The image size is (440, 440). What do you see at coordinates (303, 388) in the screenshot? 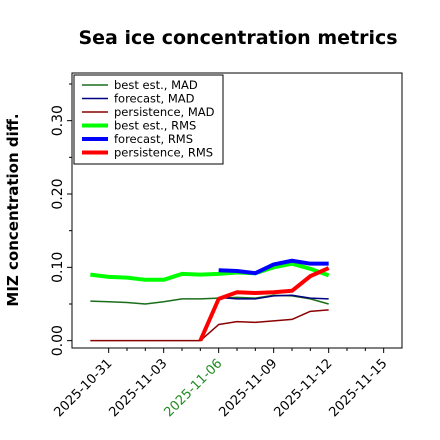
I see `x-tick-label: 2025-11-12` at bounding box center [303, 388].